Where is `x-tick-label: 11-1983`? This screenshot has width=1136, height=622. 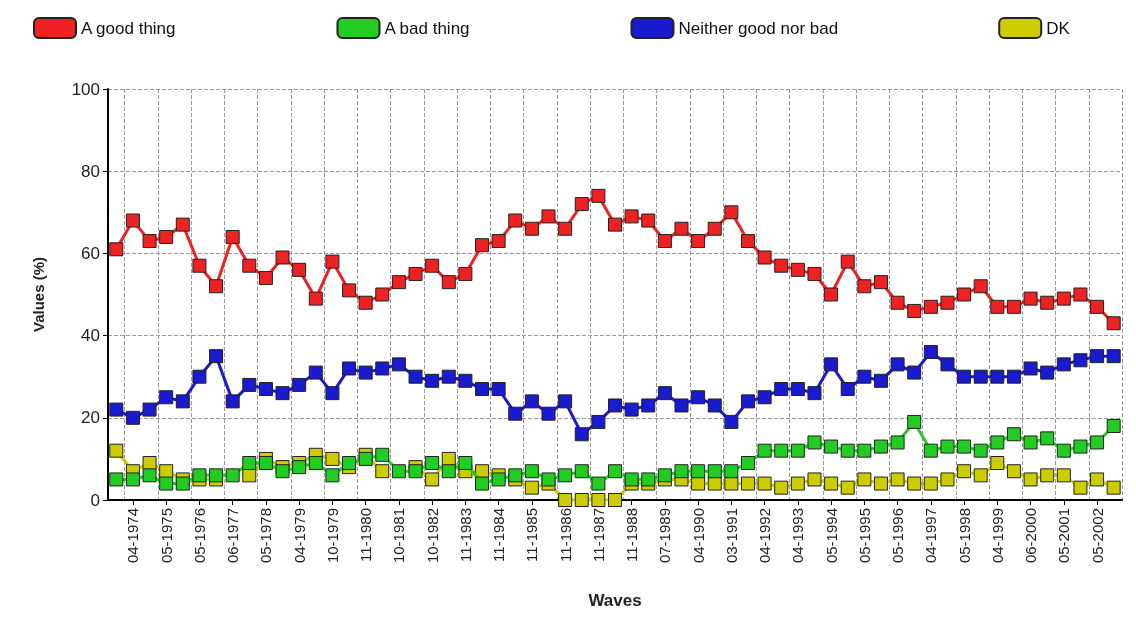
x-tick-label: 11-1983 is located at coordinates (465, 535).